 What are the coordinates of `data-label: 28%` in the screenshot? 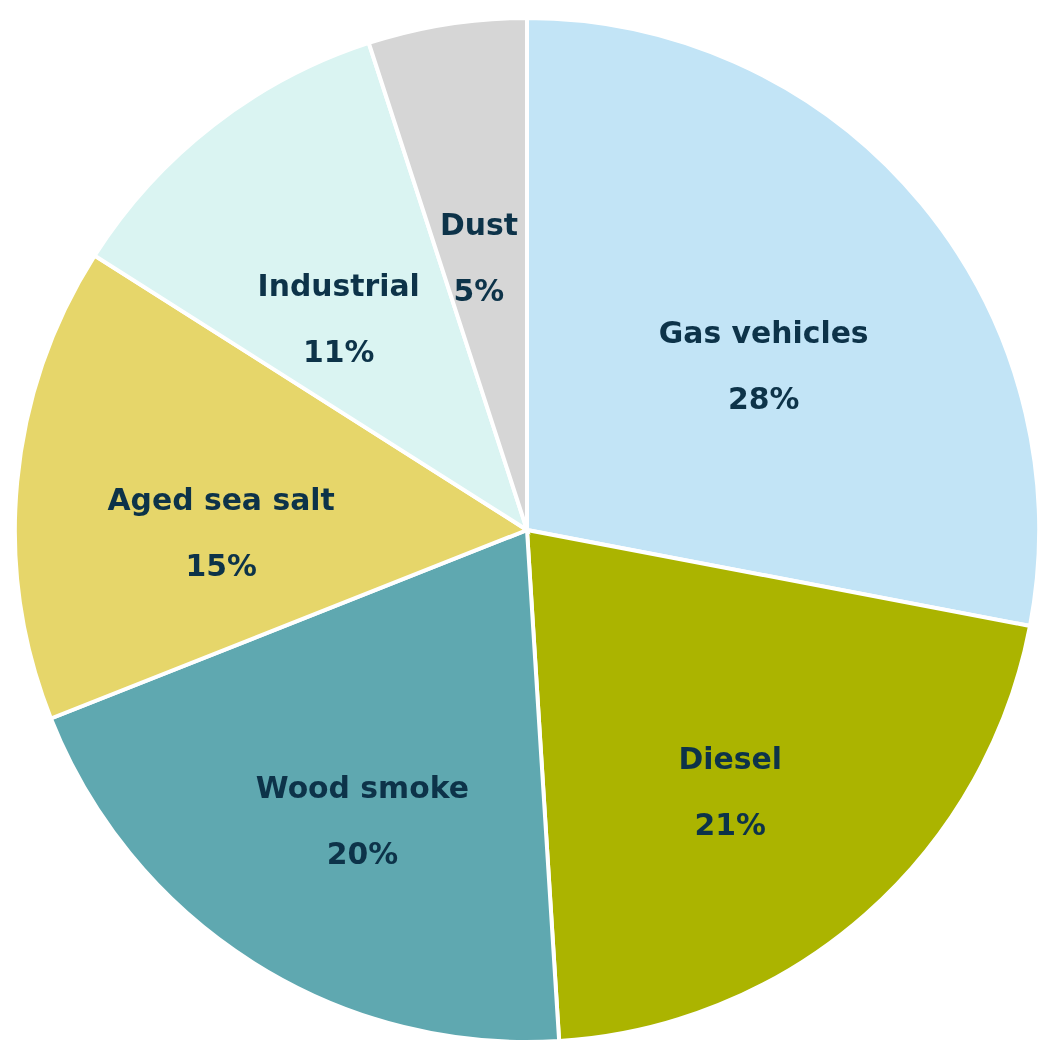 It's located at (764, 398).